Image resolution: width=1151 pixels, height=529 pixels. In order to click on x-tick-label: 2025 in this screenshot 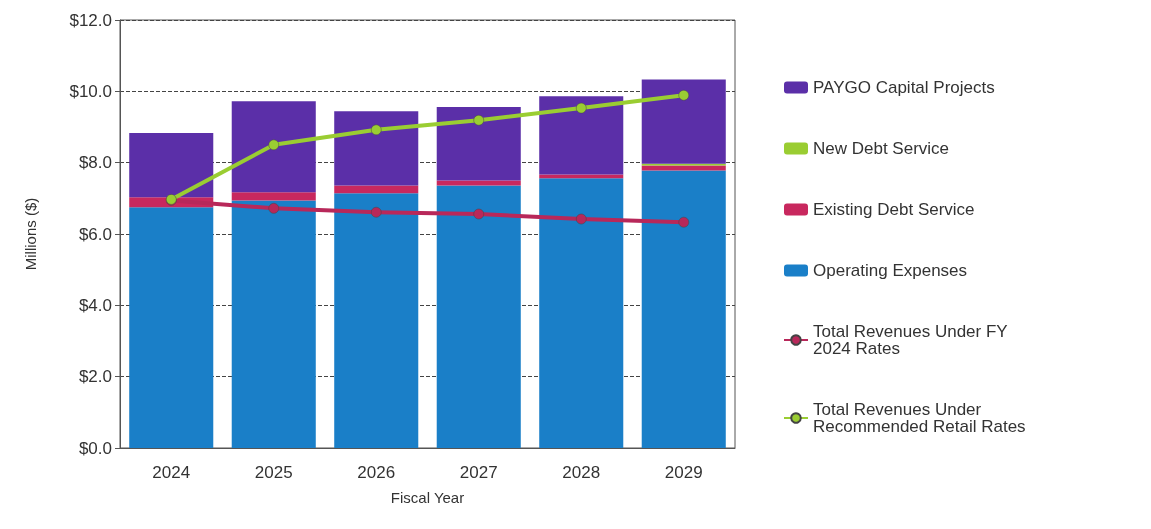, I will do `click(273, 472)`.